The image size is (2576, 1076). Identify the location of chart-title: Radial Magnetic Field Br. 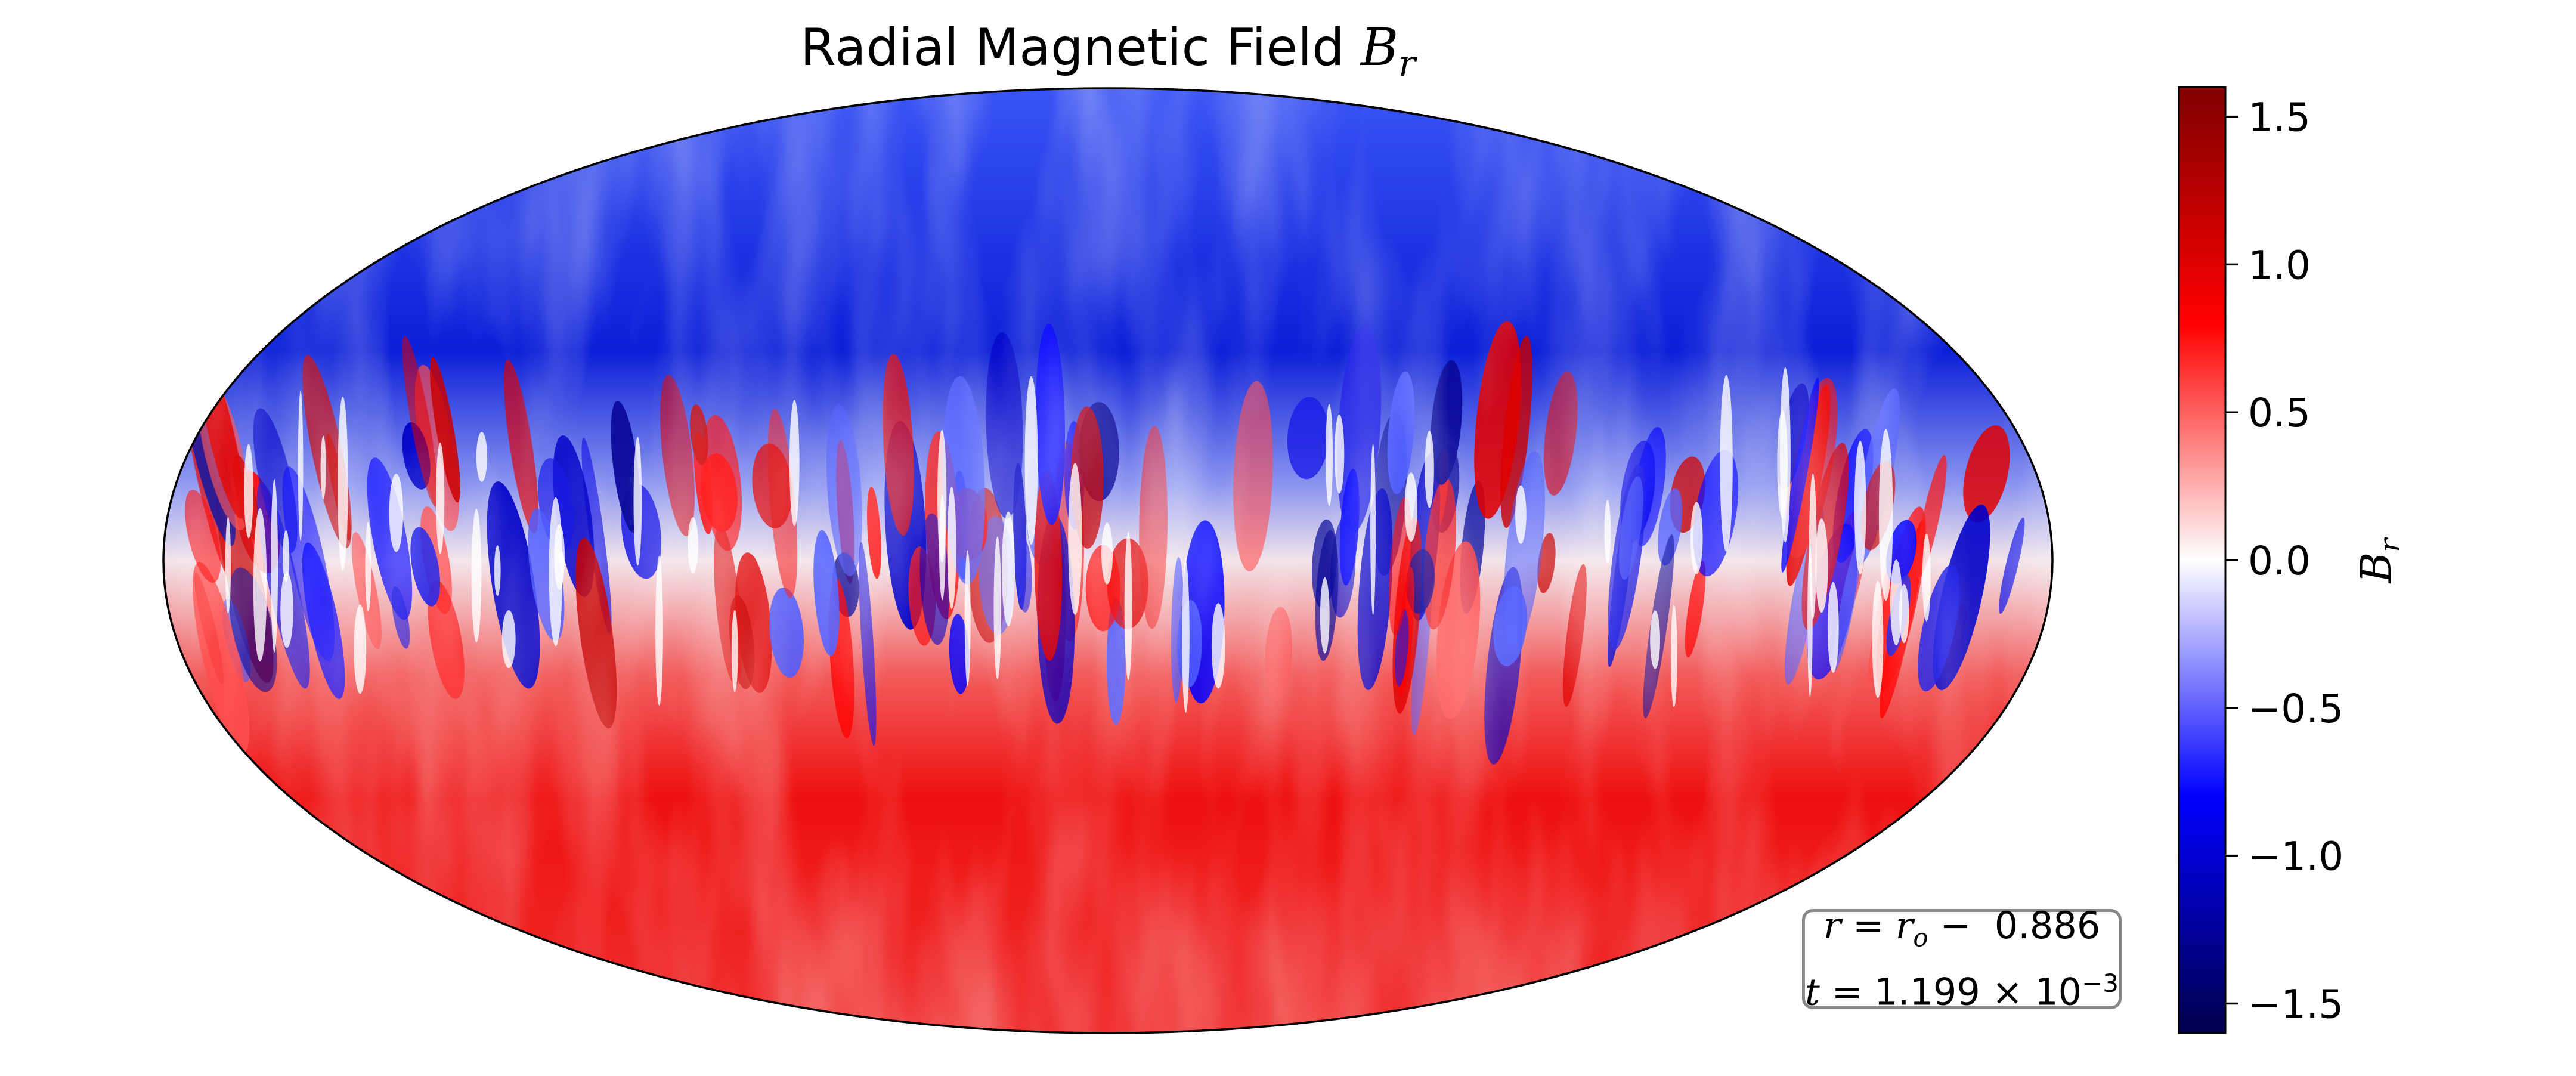
(1108, 51).